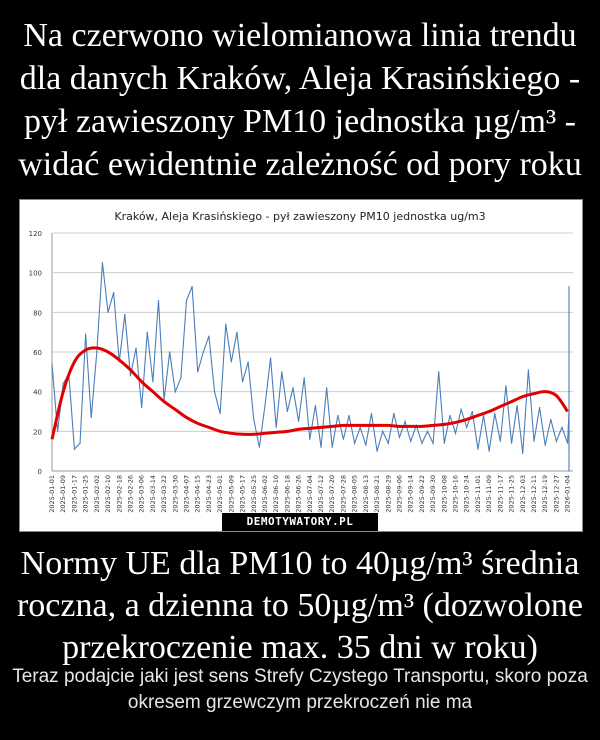 The image size is (600, 740). I want to click on x-tick-label: 2025-02-02, so click(97, 494).